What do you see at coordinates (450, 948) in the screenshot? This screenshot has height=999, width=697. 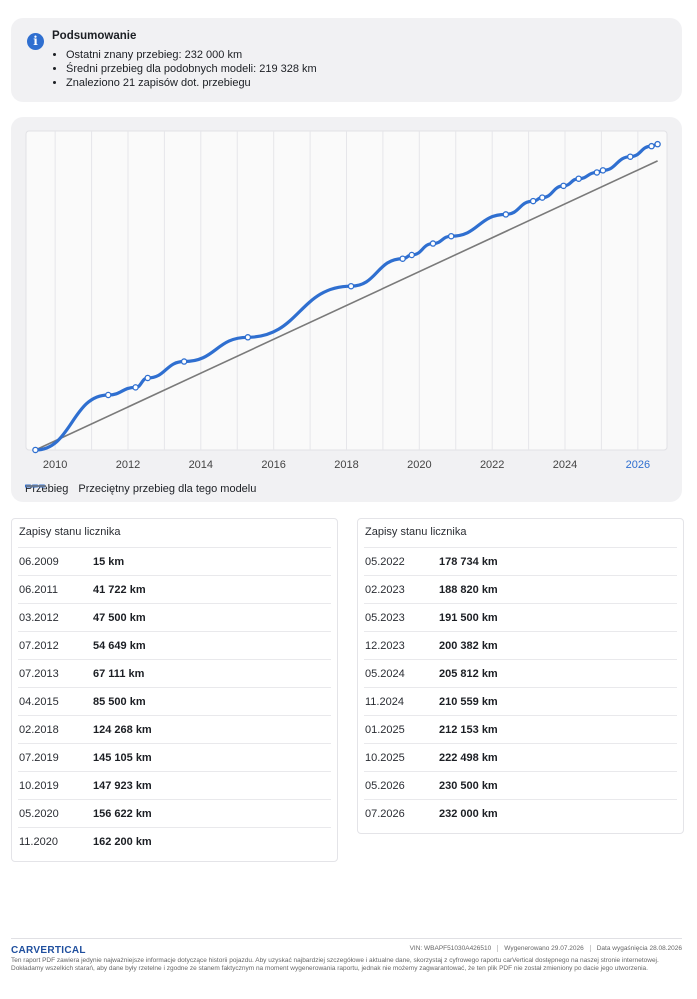 I see `vin-text: VIN: WBAPF51030A426510` at bounding box center [450, 948].